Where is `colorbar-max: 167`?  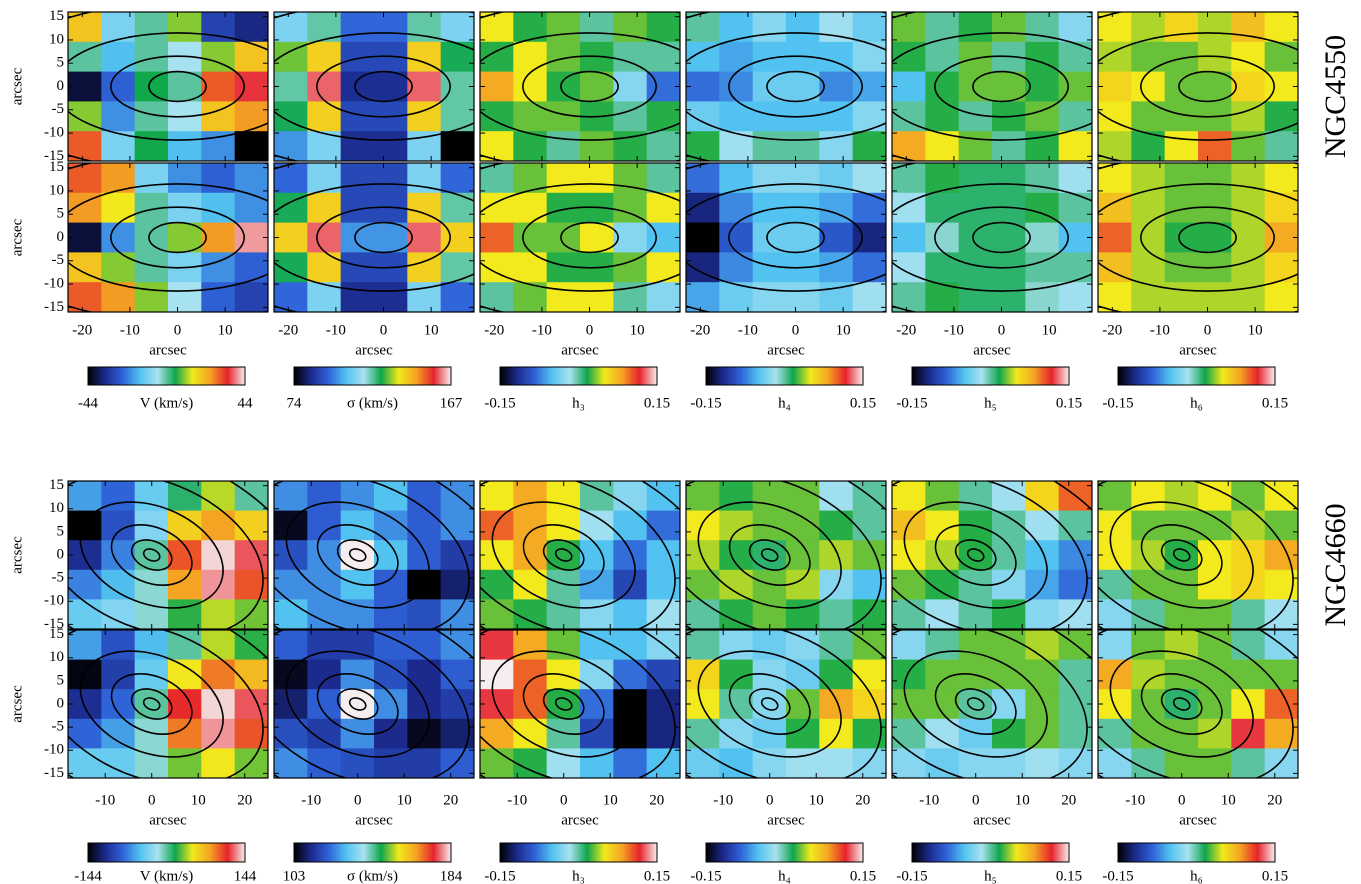 colorbar-max: 167 is located at coordinates (451, 403).